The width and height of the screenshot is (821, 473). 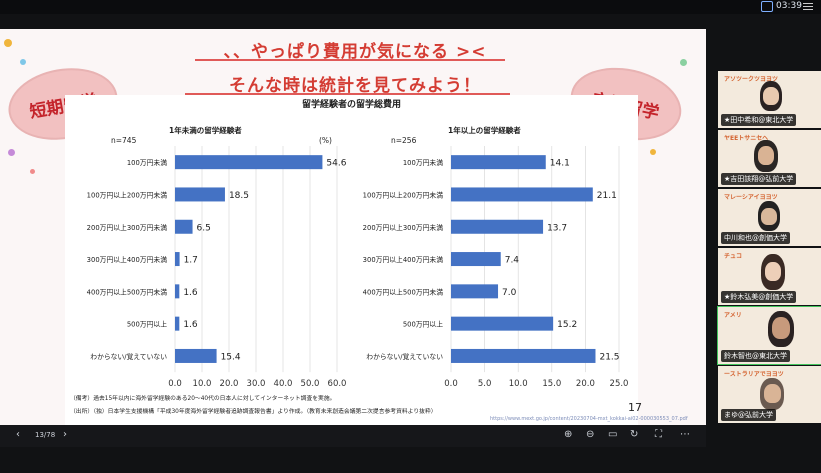 I want to click on participant-name: ★鈴木弘美@創価大学, so click(x=759, y=297).